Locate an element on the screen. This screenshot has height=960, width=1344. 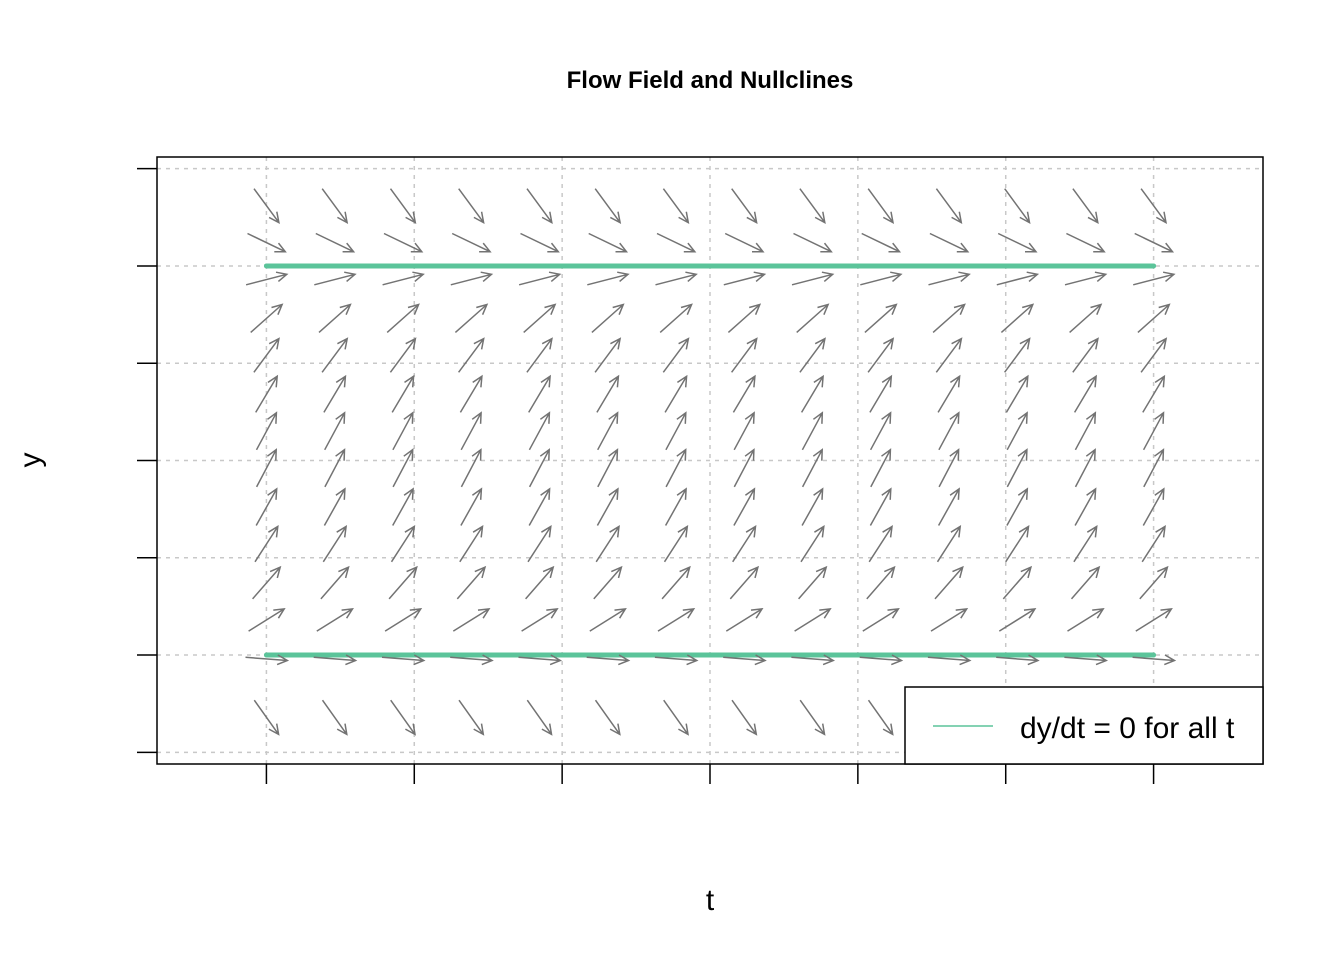
legend: dy/dt = 0 for all t is located at coordinates (1084, 725).